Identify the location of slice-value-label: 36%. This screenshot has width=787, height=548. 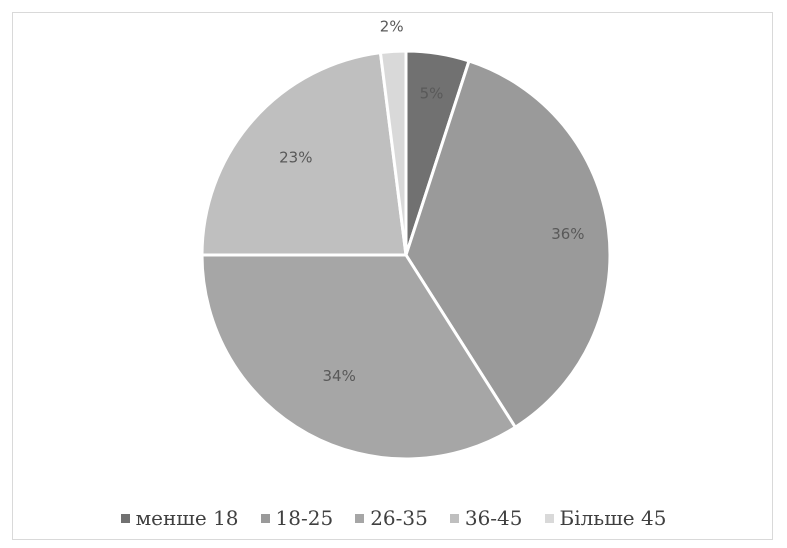
(567, 234).